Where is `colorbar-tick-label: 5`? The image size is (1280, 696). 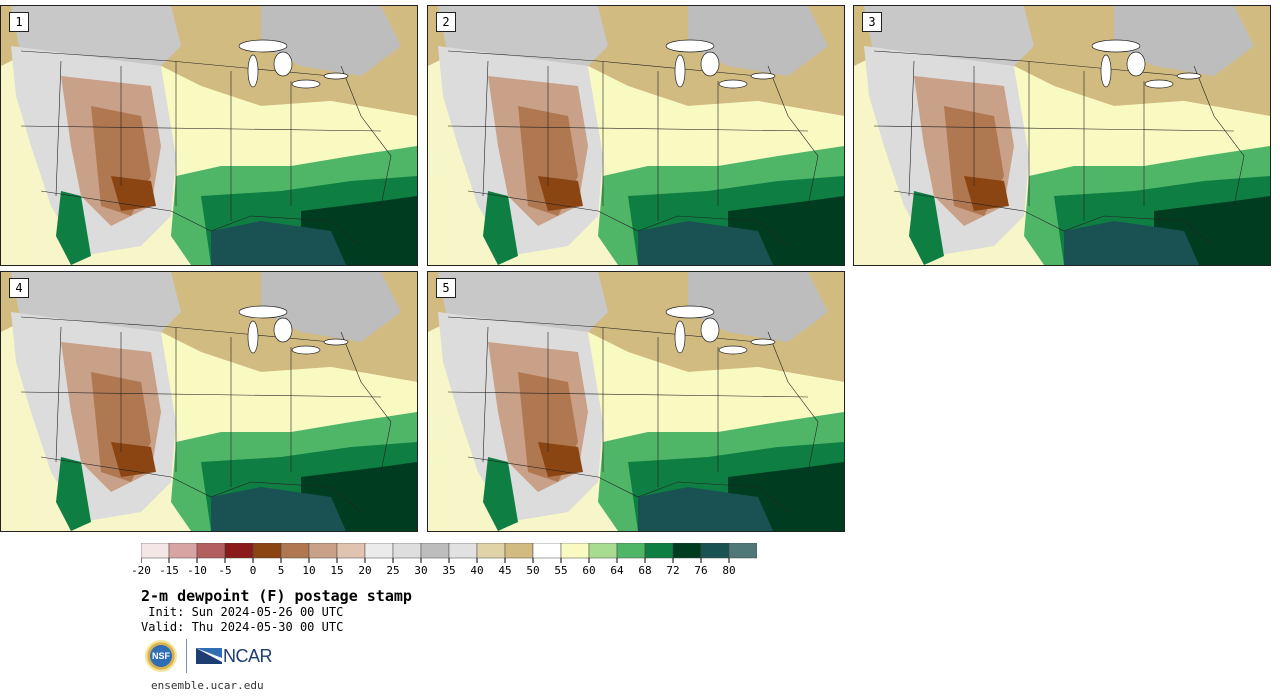
colorbar-tick-label: 5 is located at coordinates (281, 570).